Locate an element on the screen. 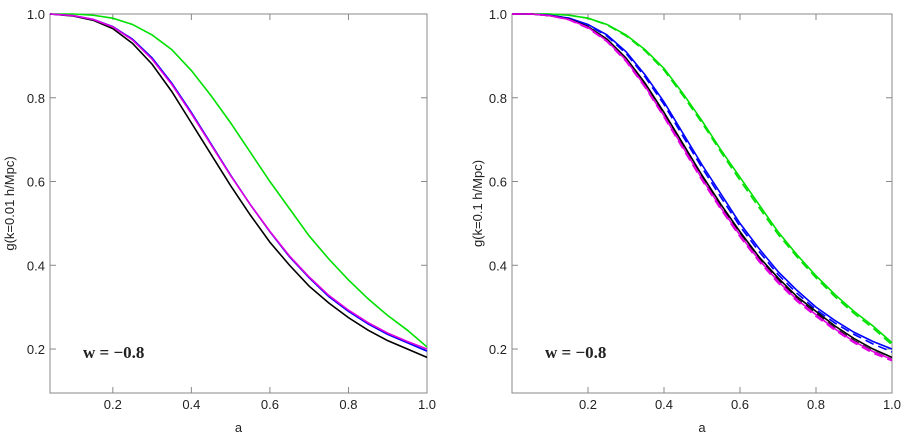 The image size is (905, 444). y-axis-label: g(k=0.1 h/Mpc) is located at coordinates (477, 203).